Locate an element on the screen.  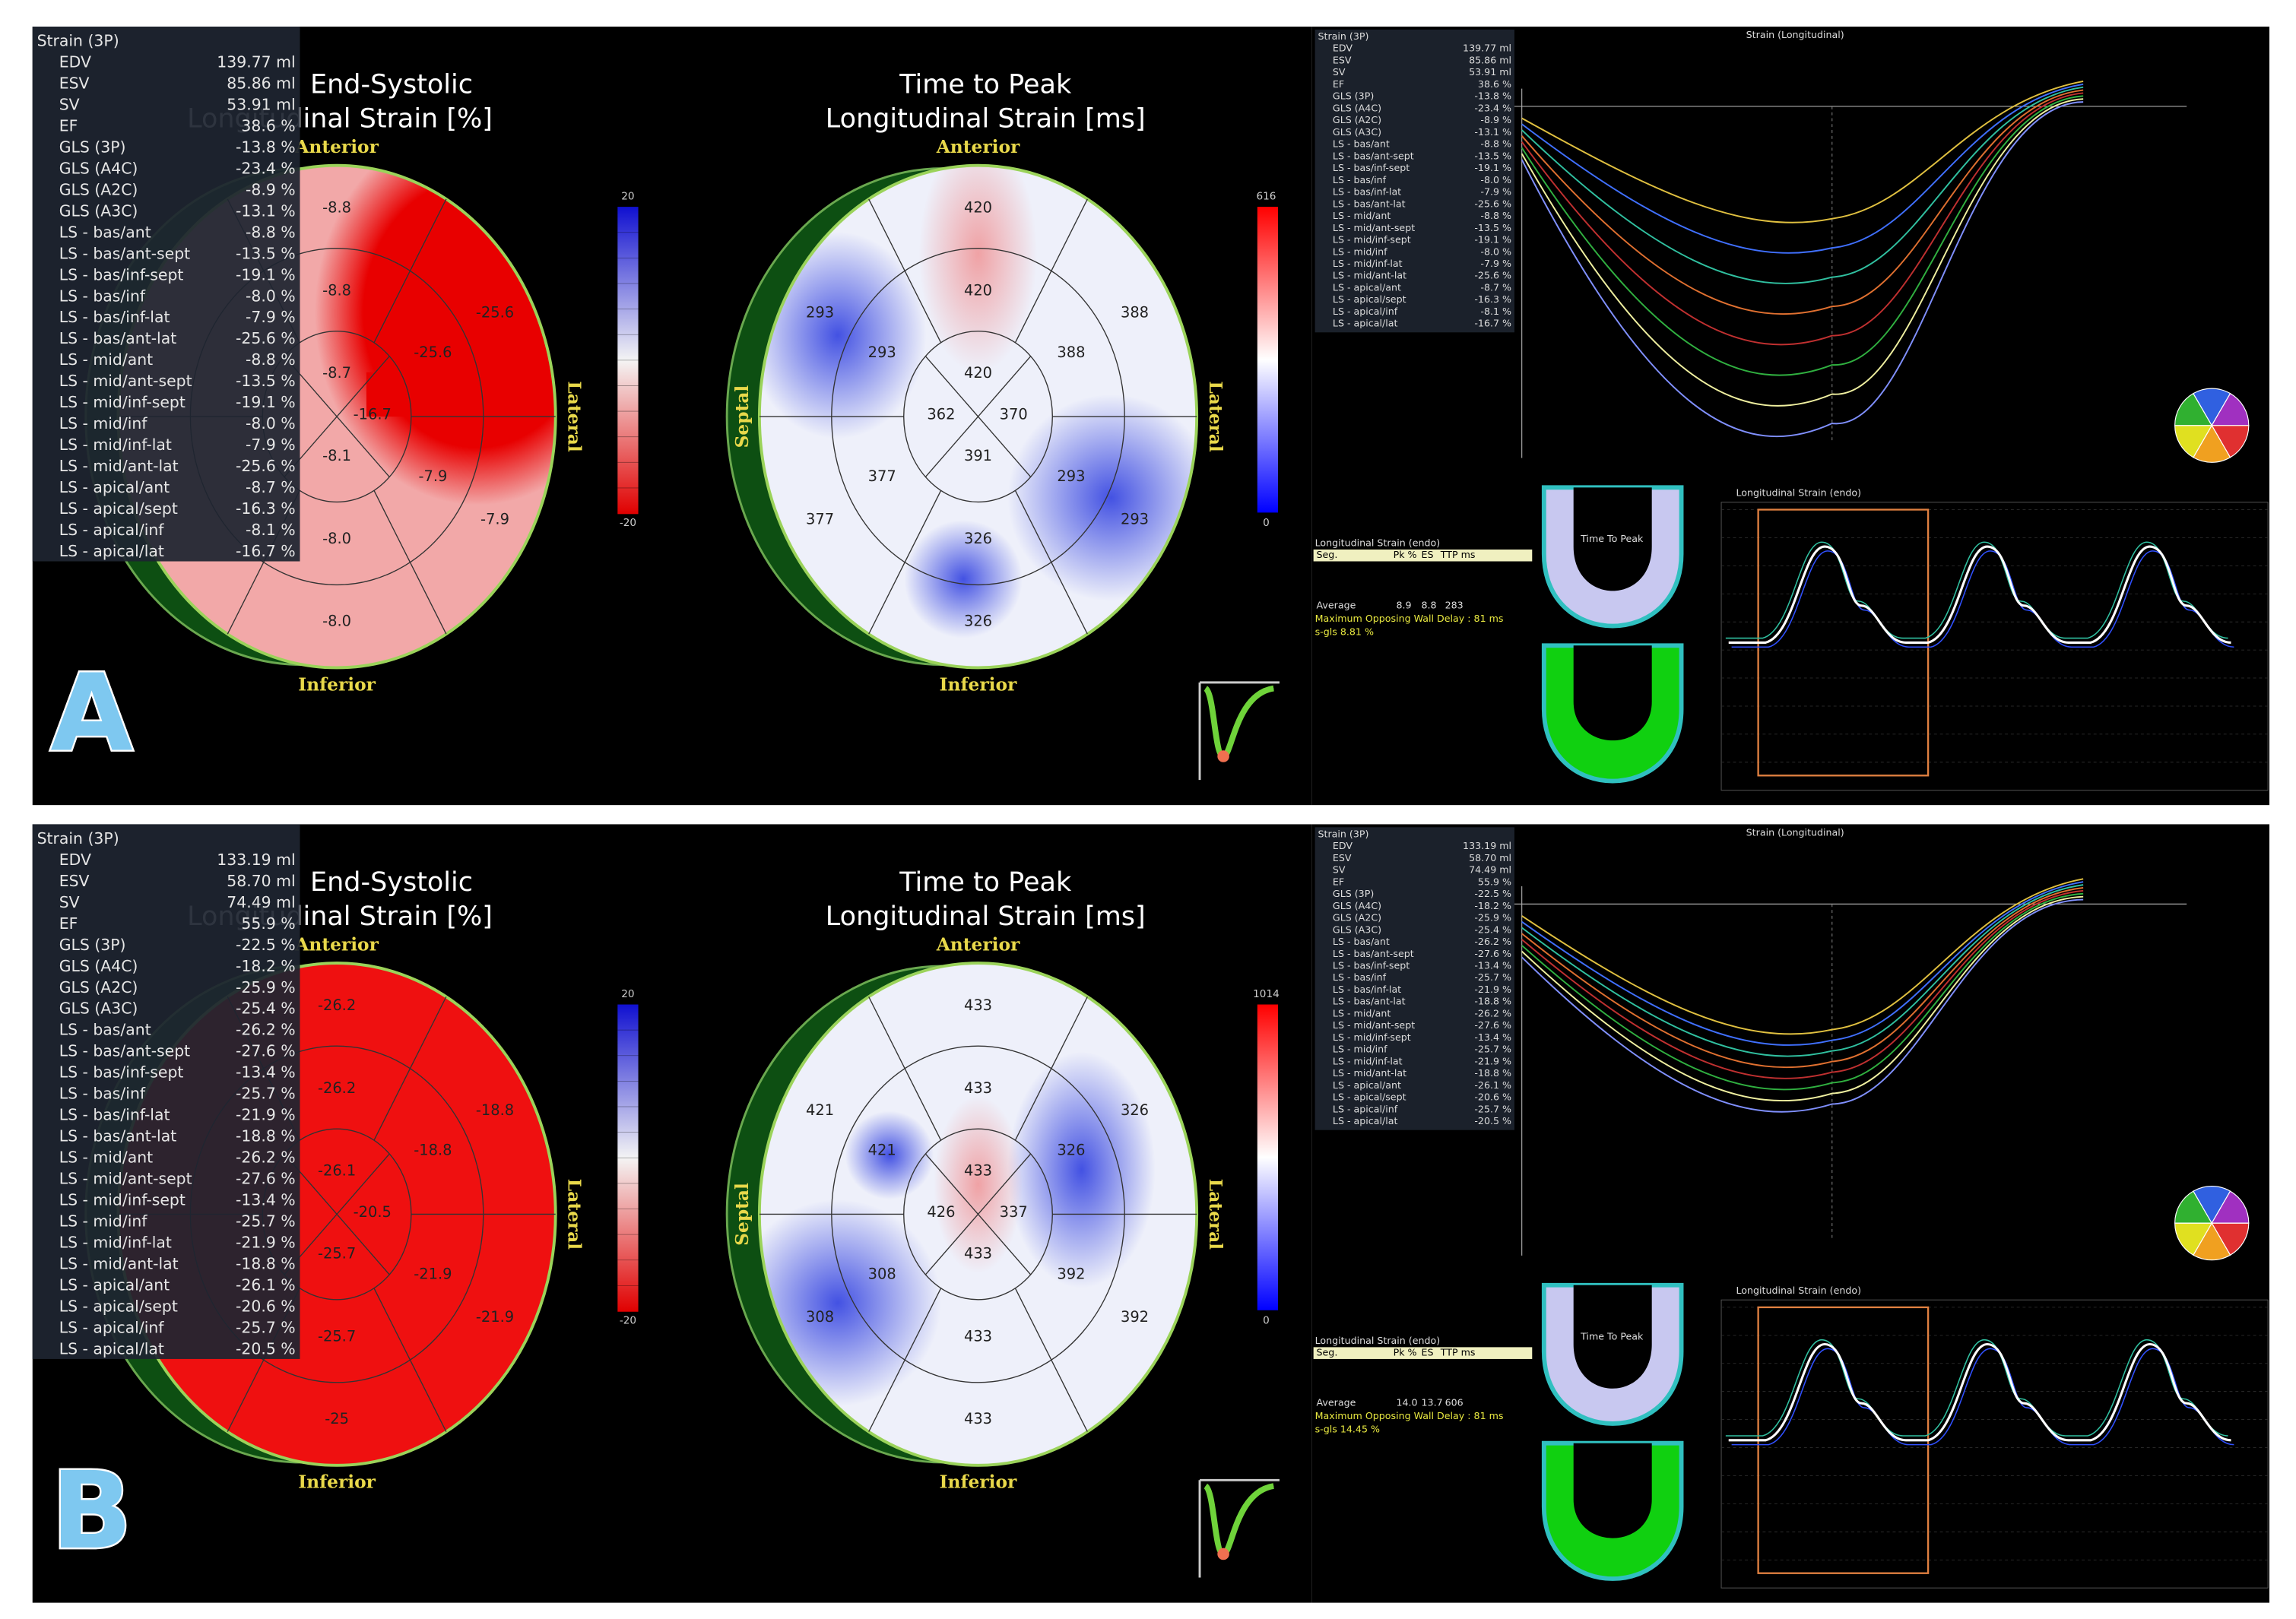
mini-stats-value: -18.8 % is located at coordinates (1492, 1001).